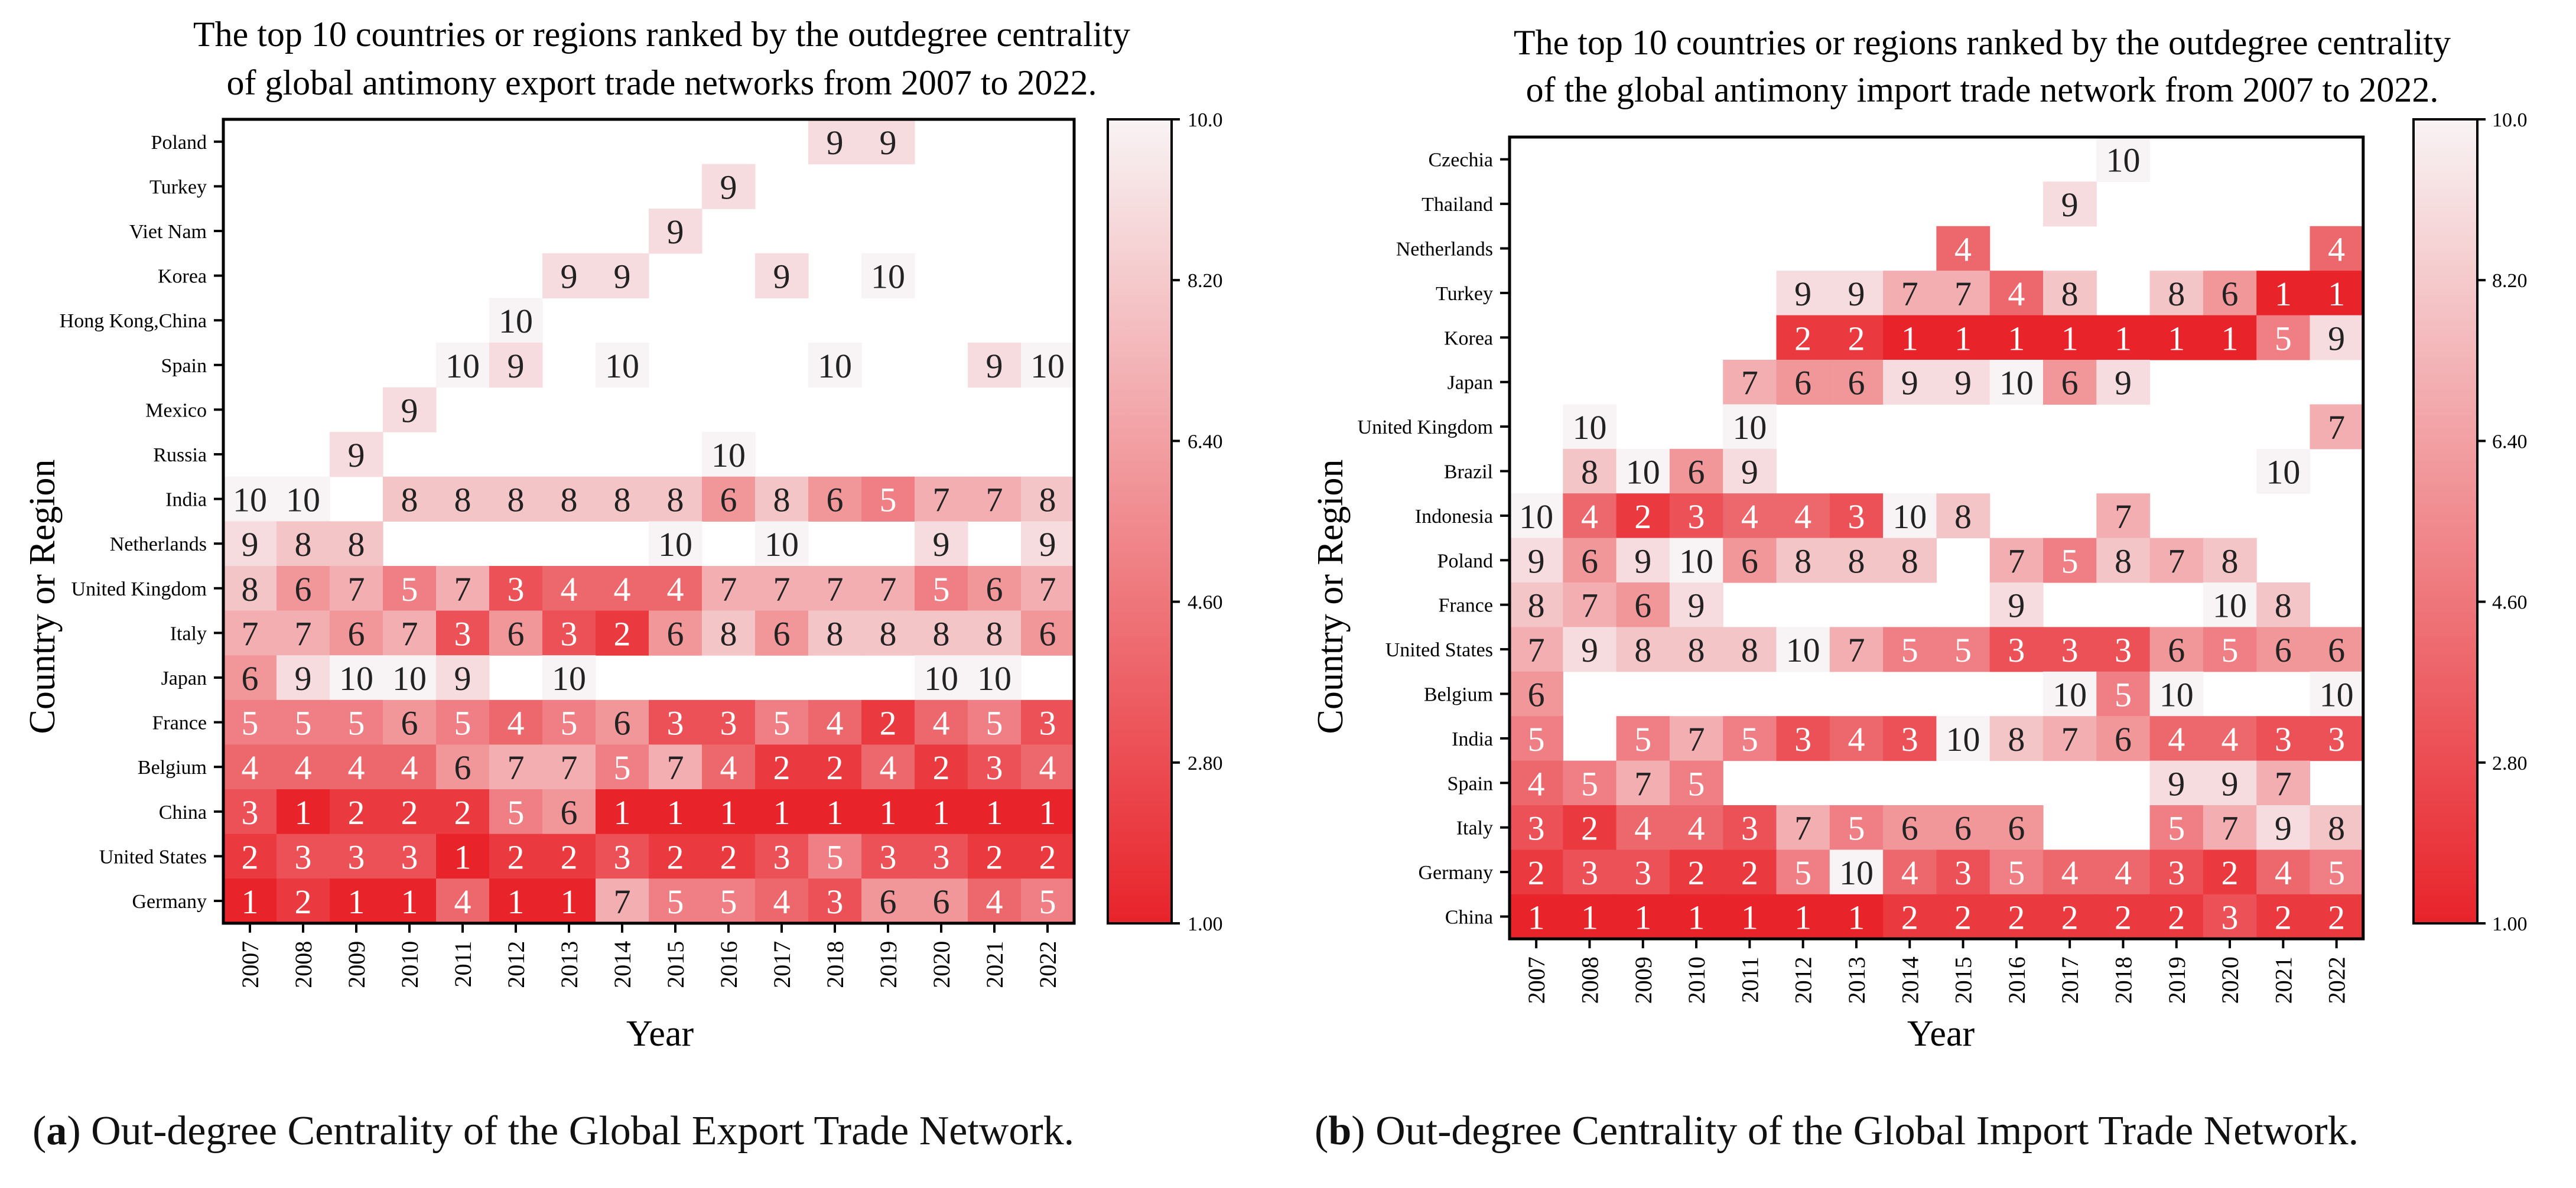 This screenshot has width=2576, height=1188. Describe the element at coordinates (153, 857) in the screenshot. I see `y-tick-label: United States` at that location.